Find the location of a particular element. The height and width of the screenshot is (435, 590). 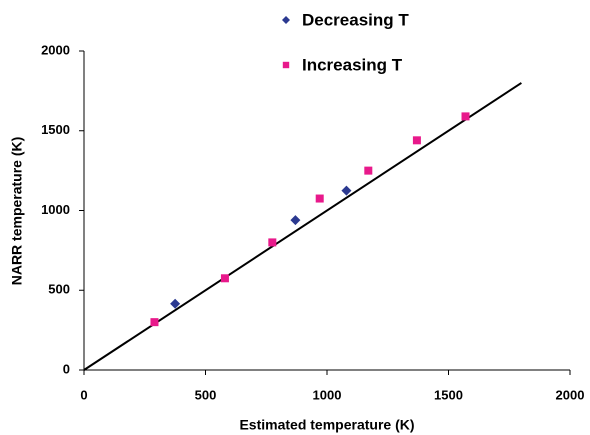

x-tick-label: 0 is located at coordinates (83, 394).